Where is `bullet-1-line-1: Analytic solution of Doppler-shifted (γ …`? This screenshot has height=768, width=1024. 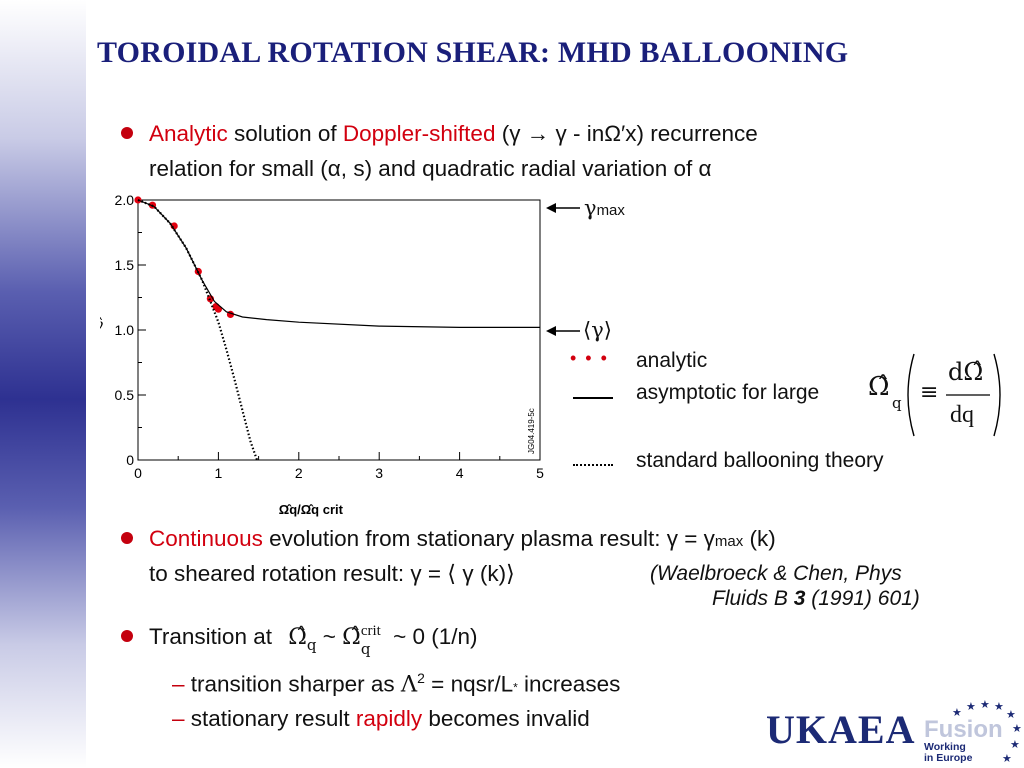 bullet-1-line-1: Analytic solution of Doppler-shifted (γ … is located at coordinates (453, 134).